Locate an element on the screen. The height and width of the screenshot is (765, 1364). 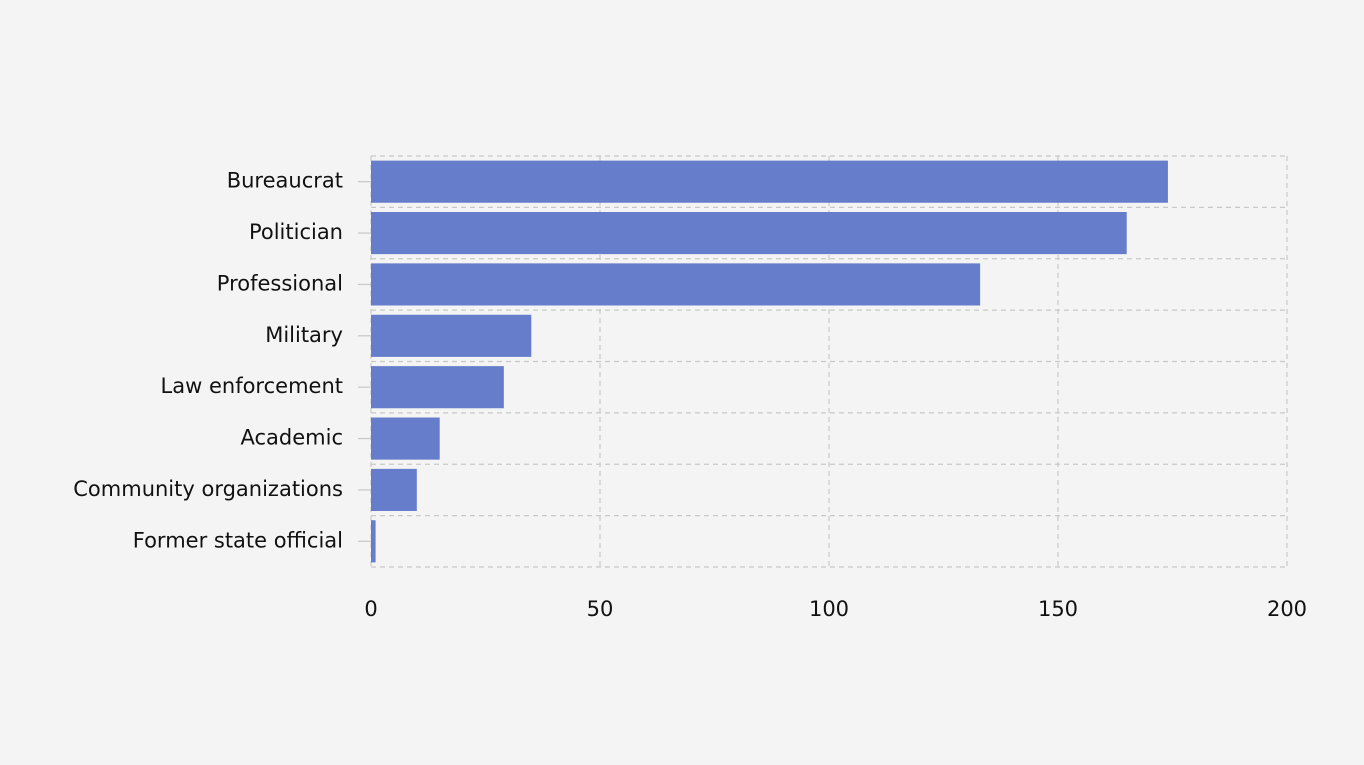
y-tick-label: Politician is located at coordinates (296, 232).